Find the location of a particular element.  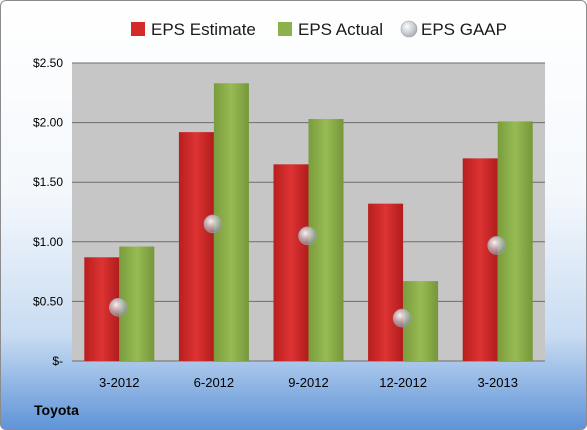

legend-label: EPS Actual is located at coordinates (340, 29).